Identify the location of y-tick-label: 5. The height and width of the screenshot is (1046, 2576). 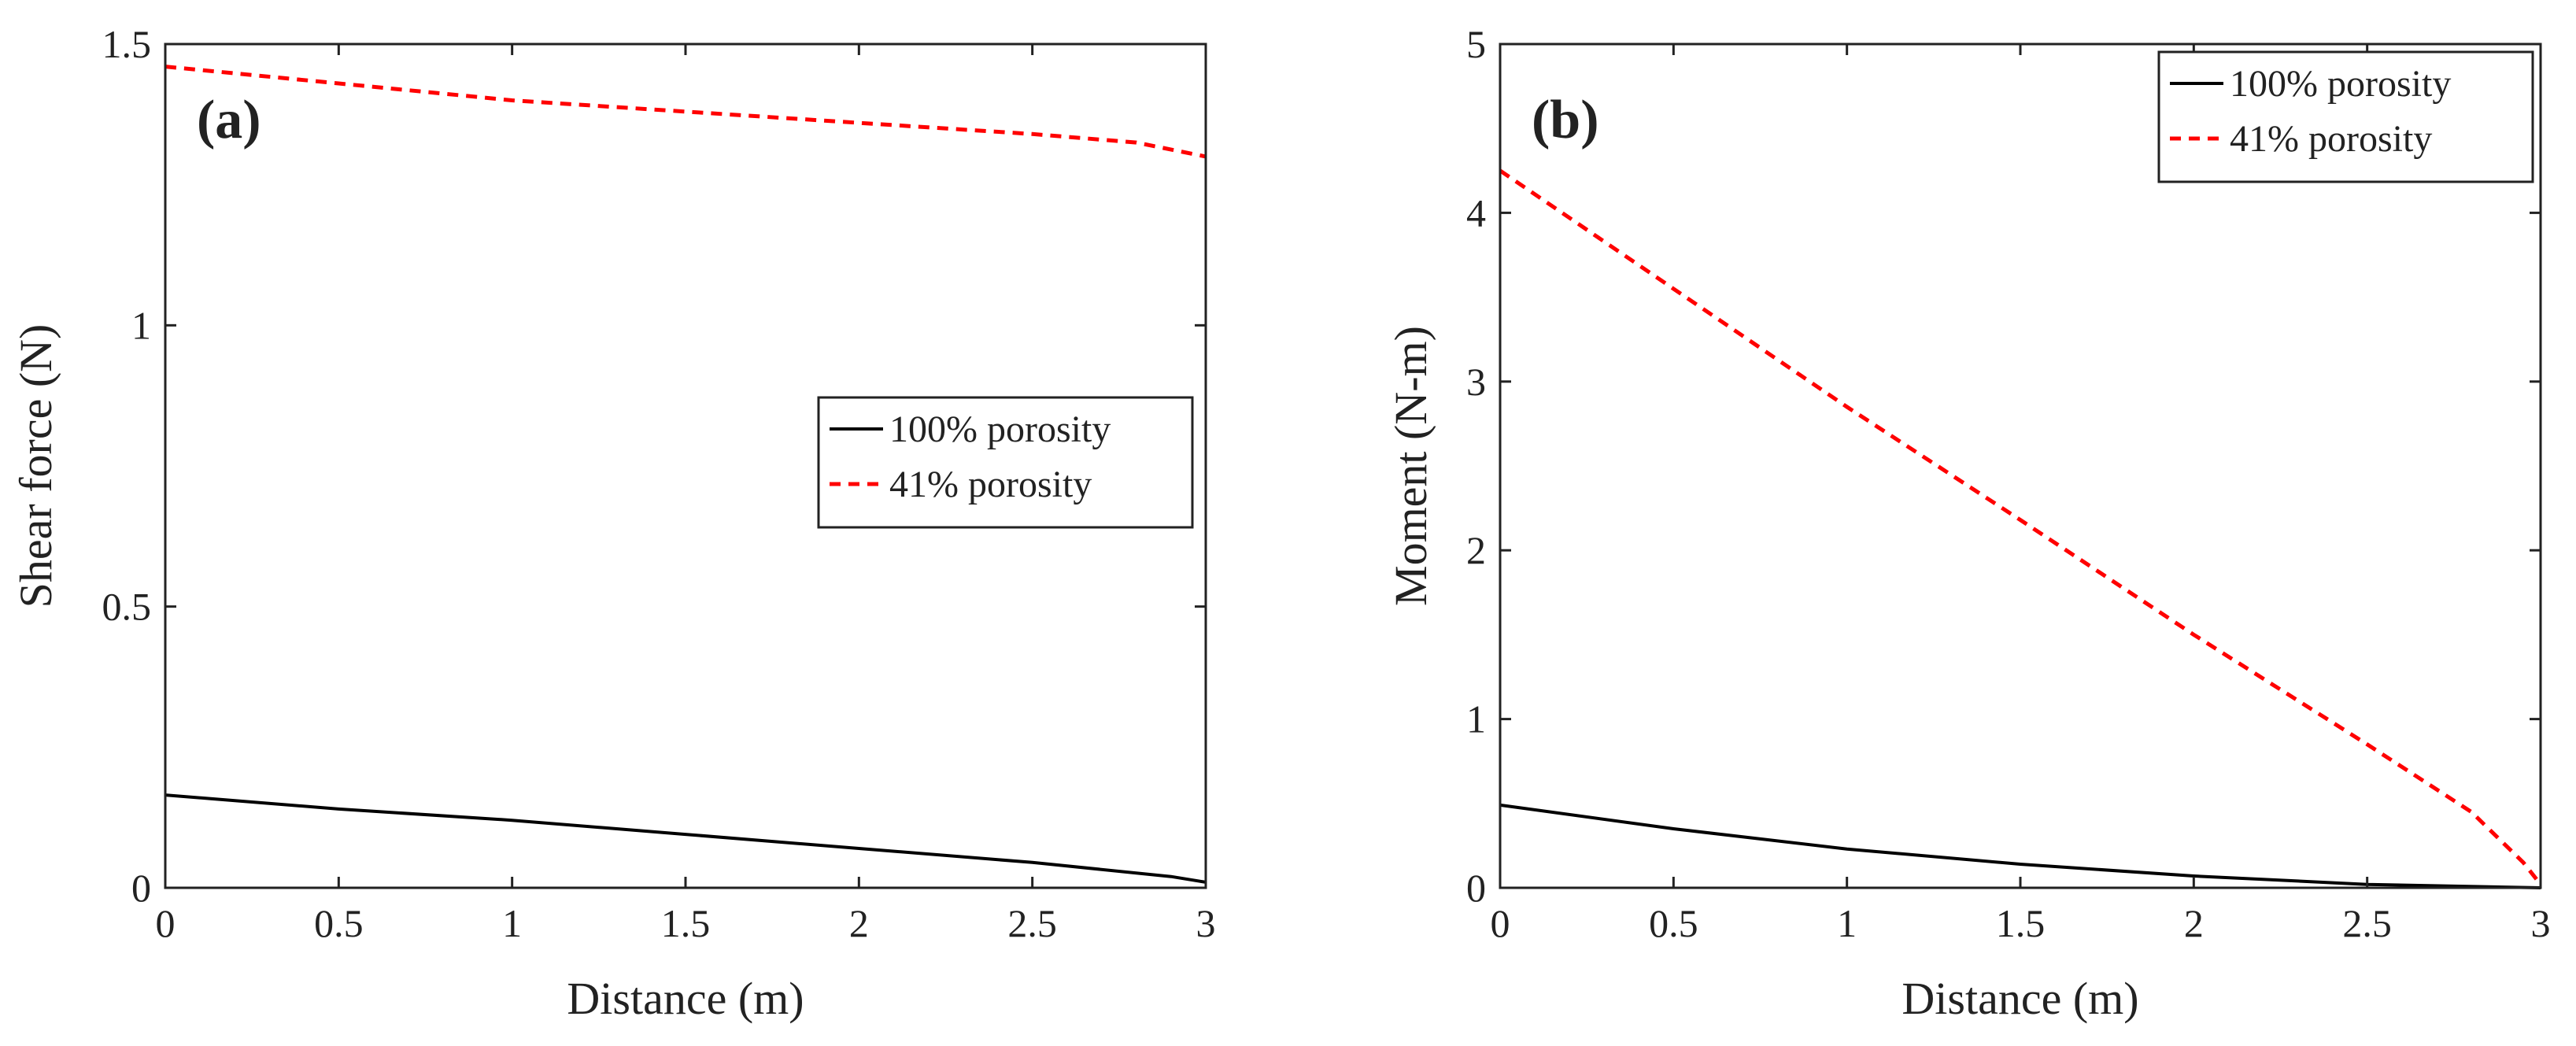
(1476, 44).